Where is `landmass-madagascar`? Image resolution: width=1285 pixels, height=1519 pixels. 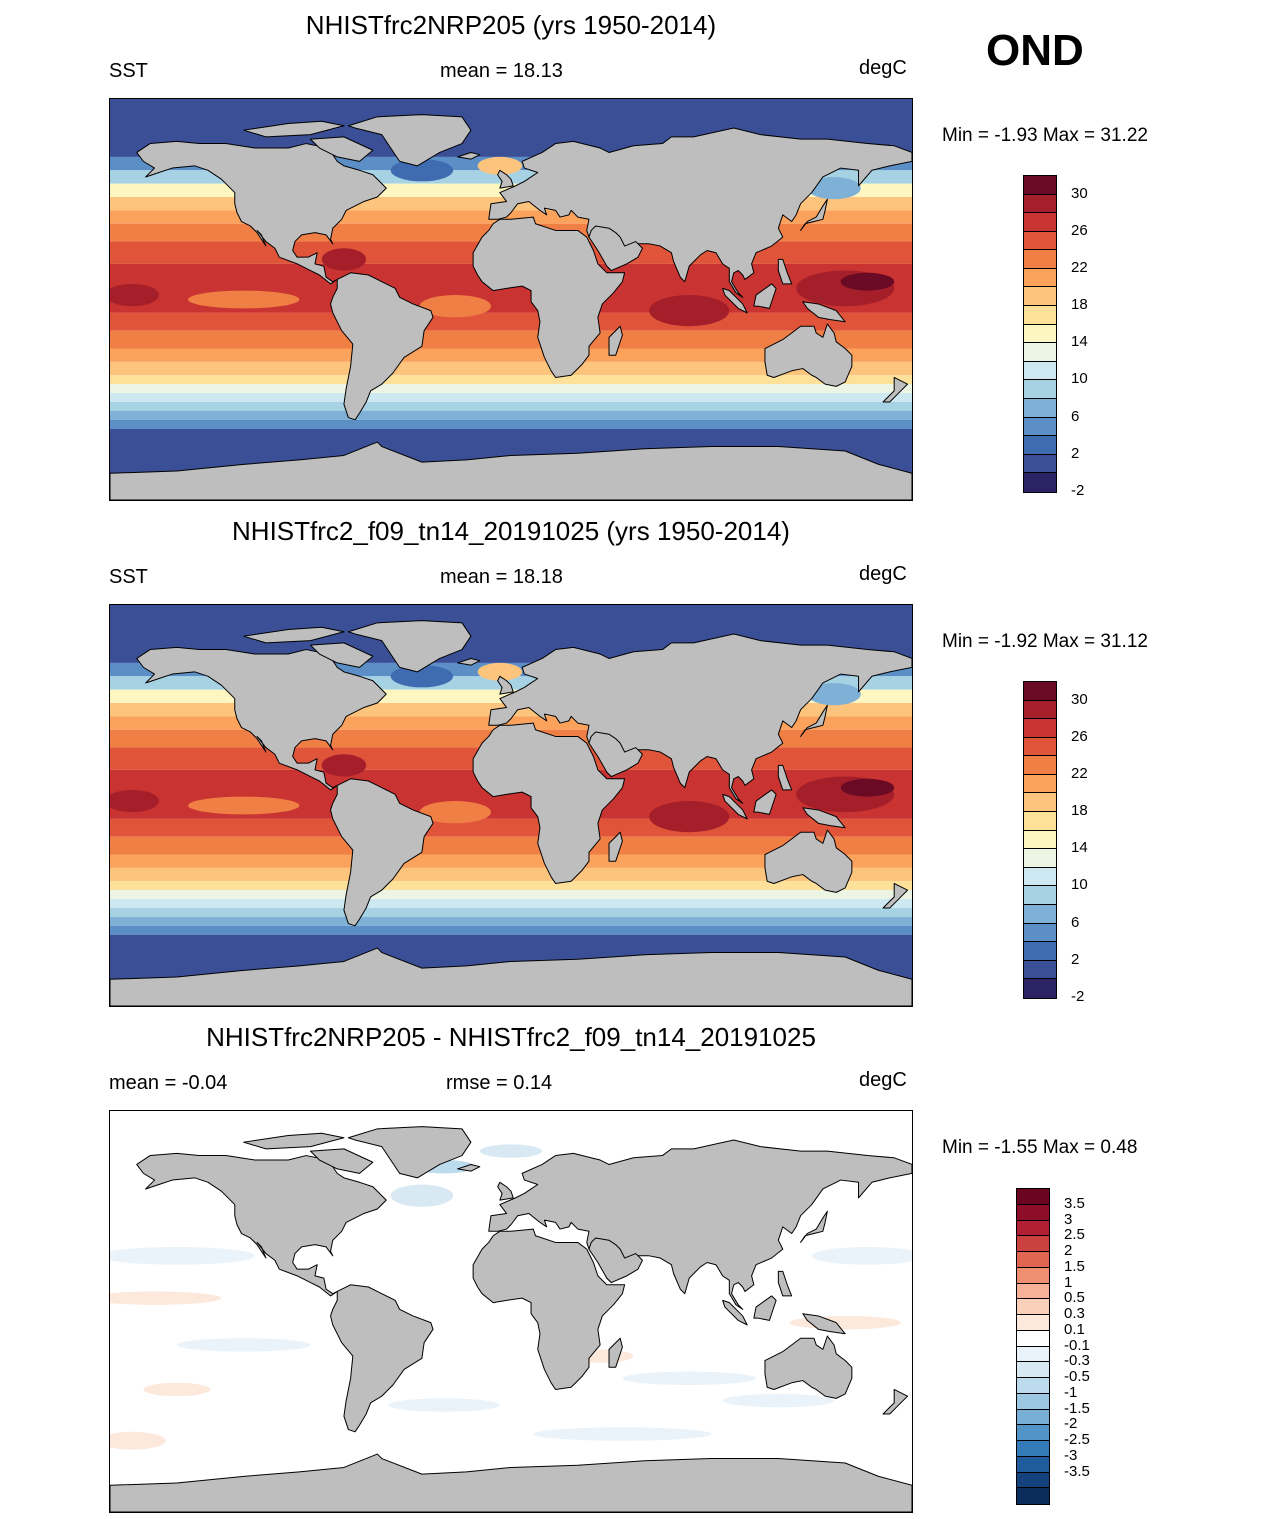
landmass-madagascar is located at coordinates (615, 340).